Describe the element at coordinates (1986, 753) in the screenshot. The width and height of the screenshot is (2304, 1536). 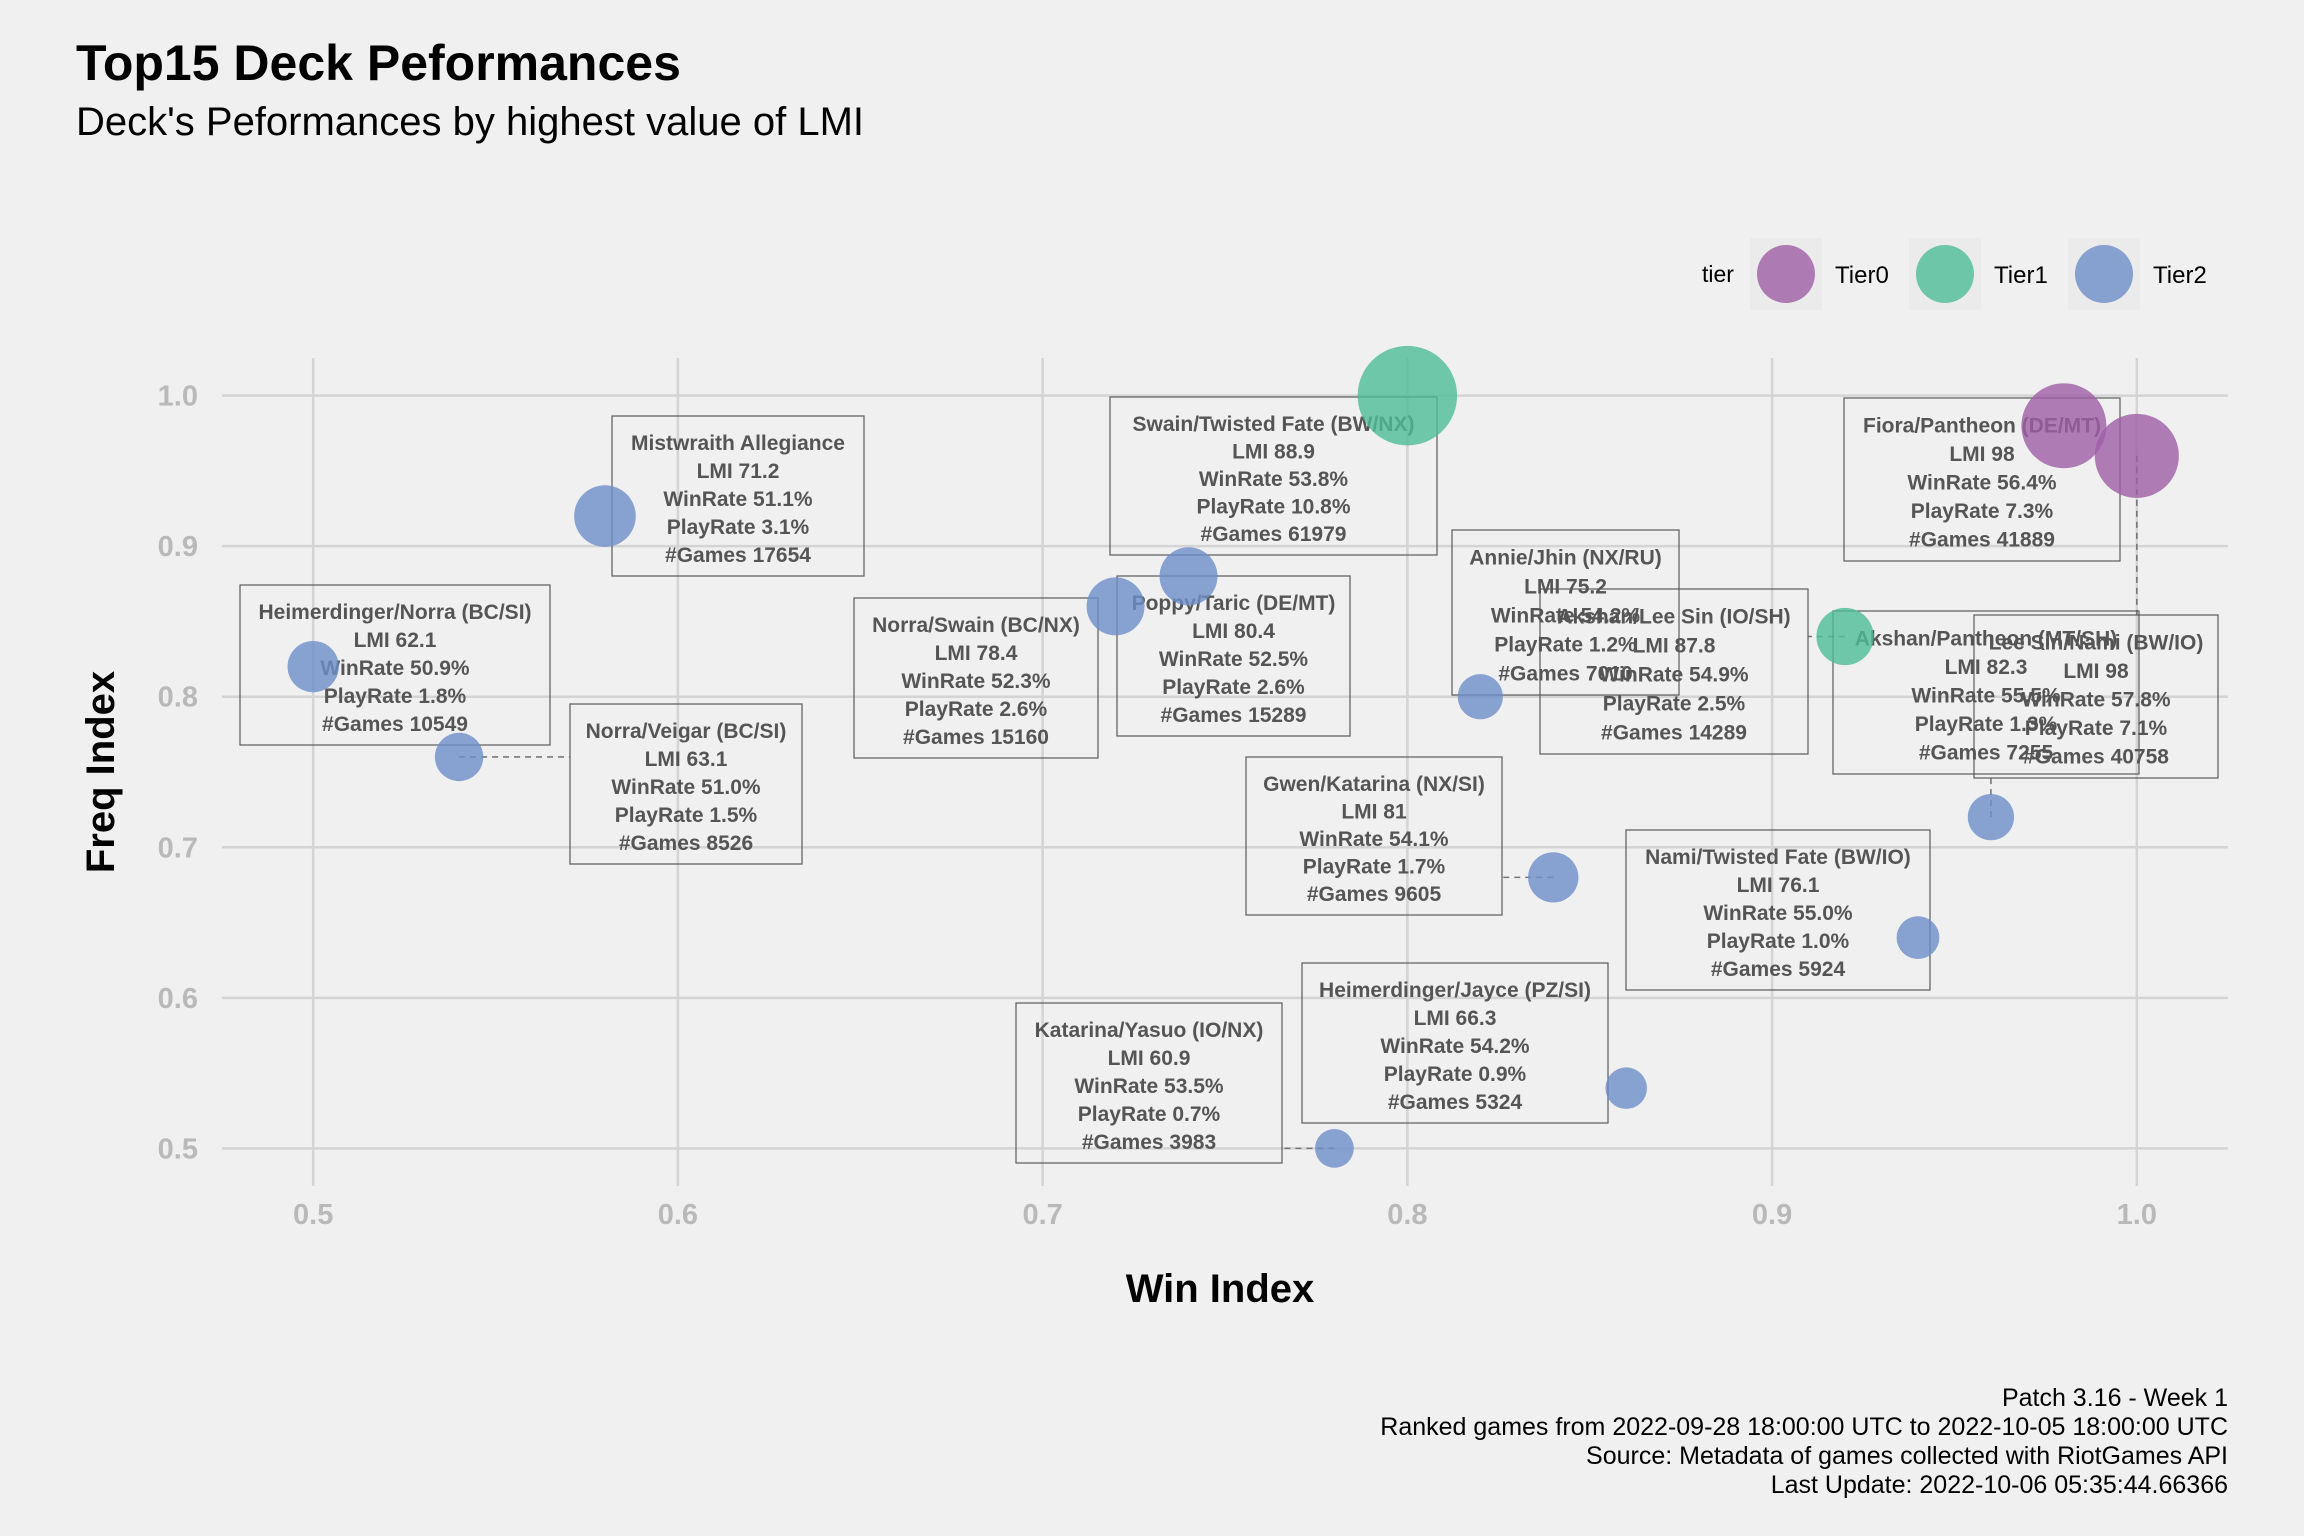
I see `point-label-stat: #Games 7255` at that location.